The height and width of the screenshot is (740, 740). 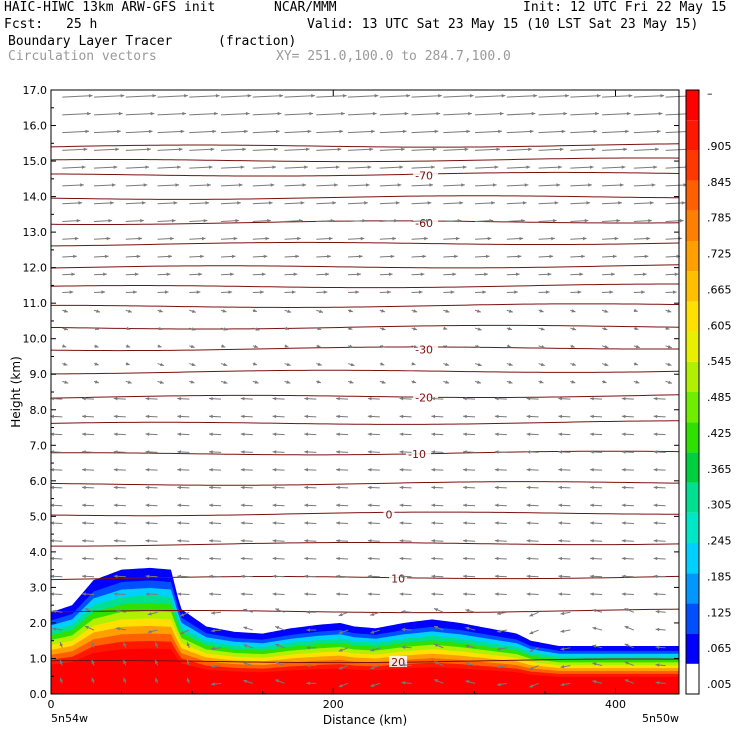 I want to click on y-axis-label: Height (km), so click(x=16, y=391).